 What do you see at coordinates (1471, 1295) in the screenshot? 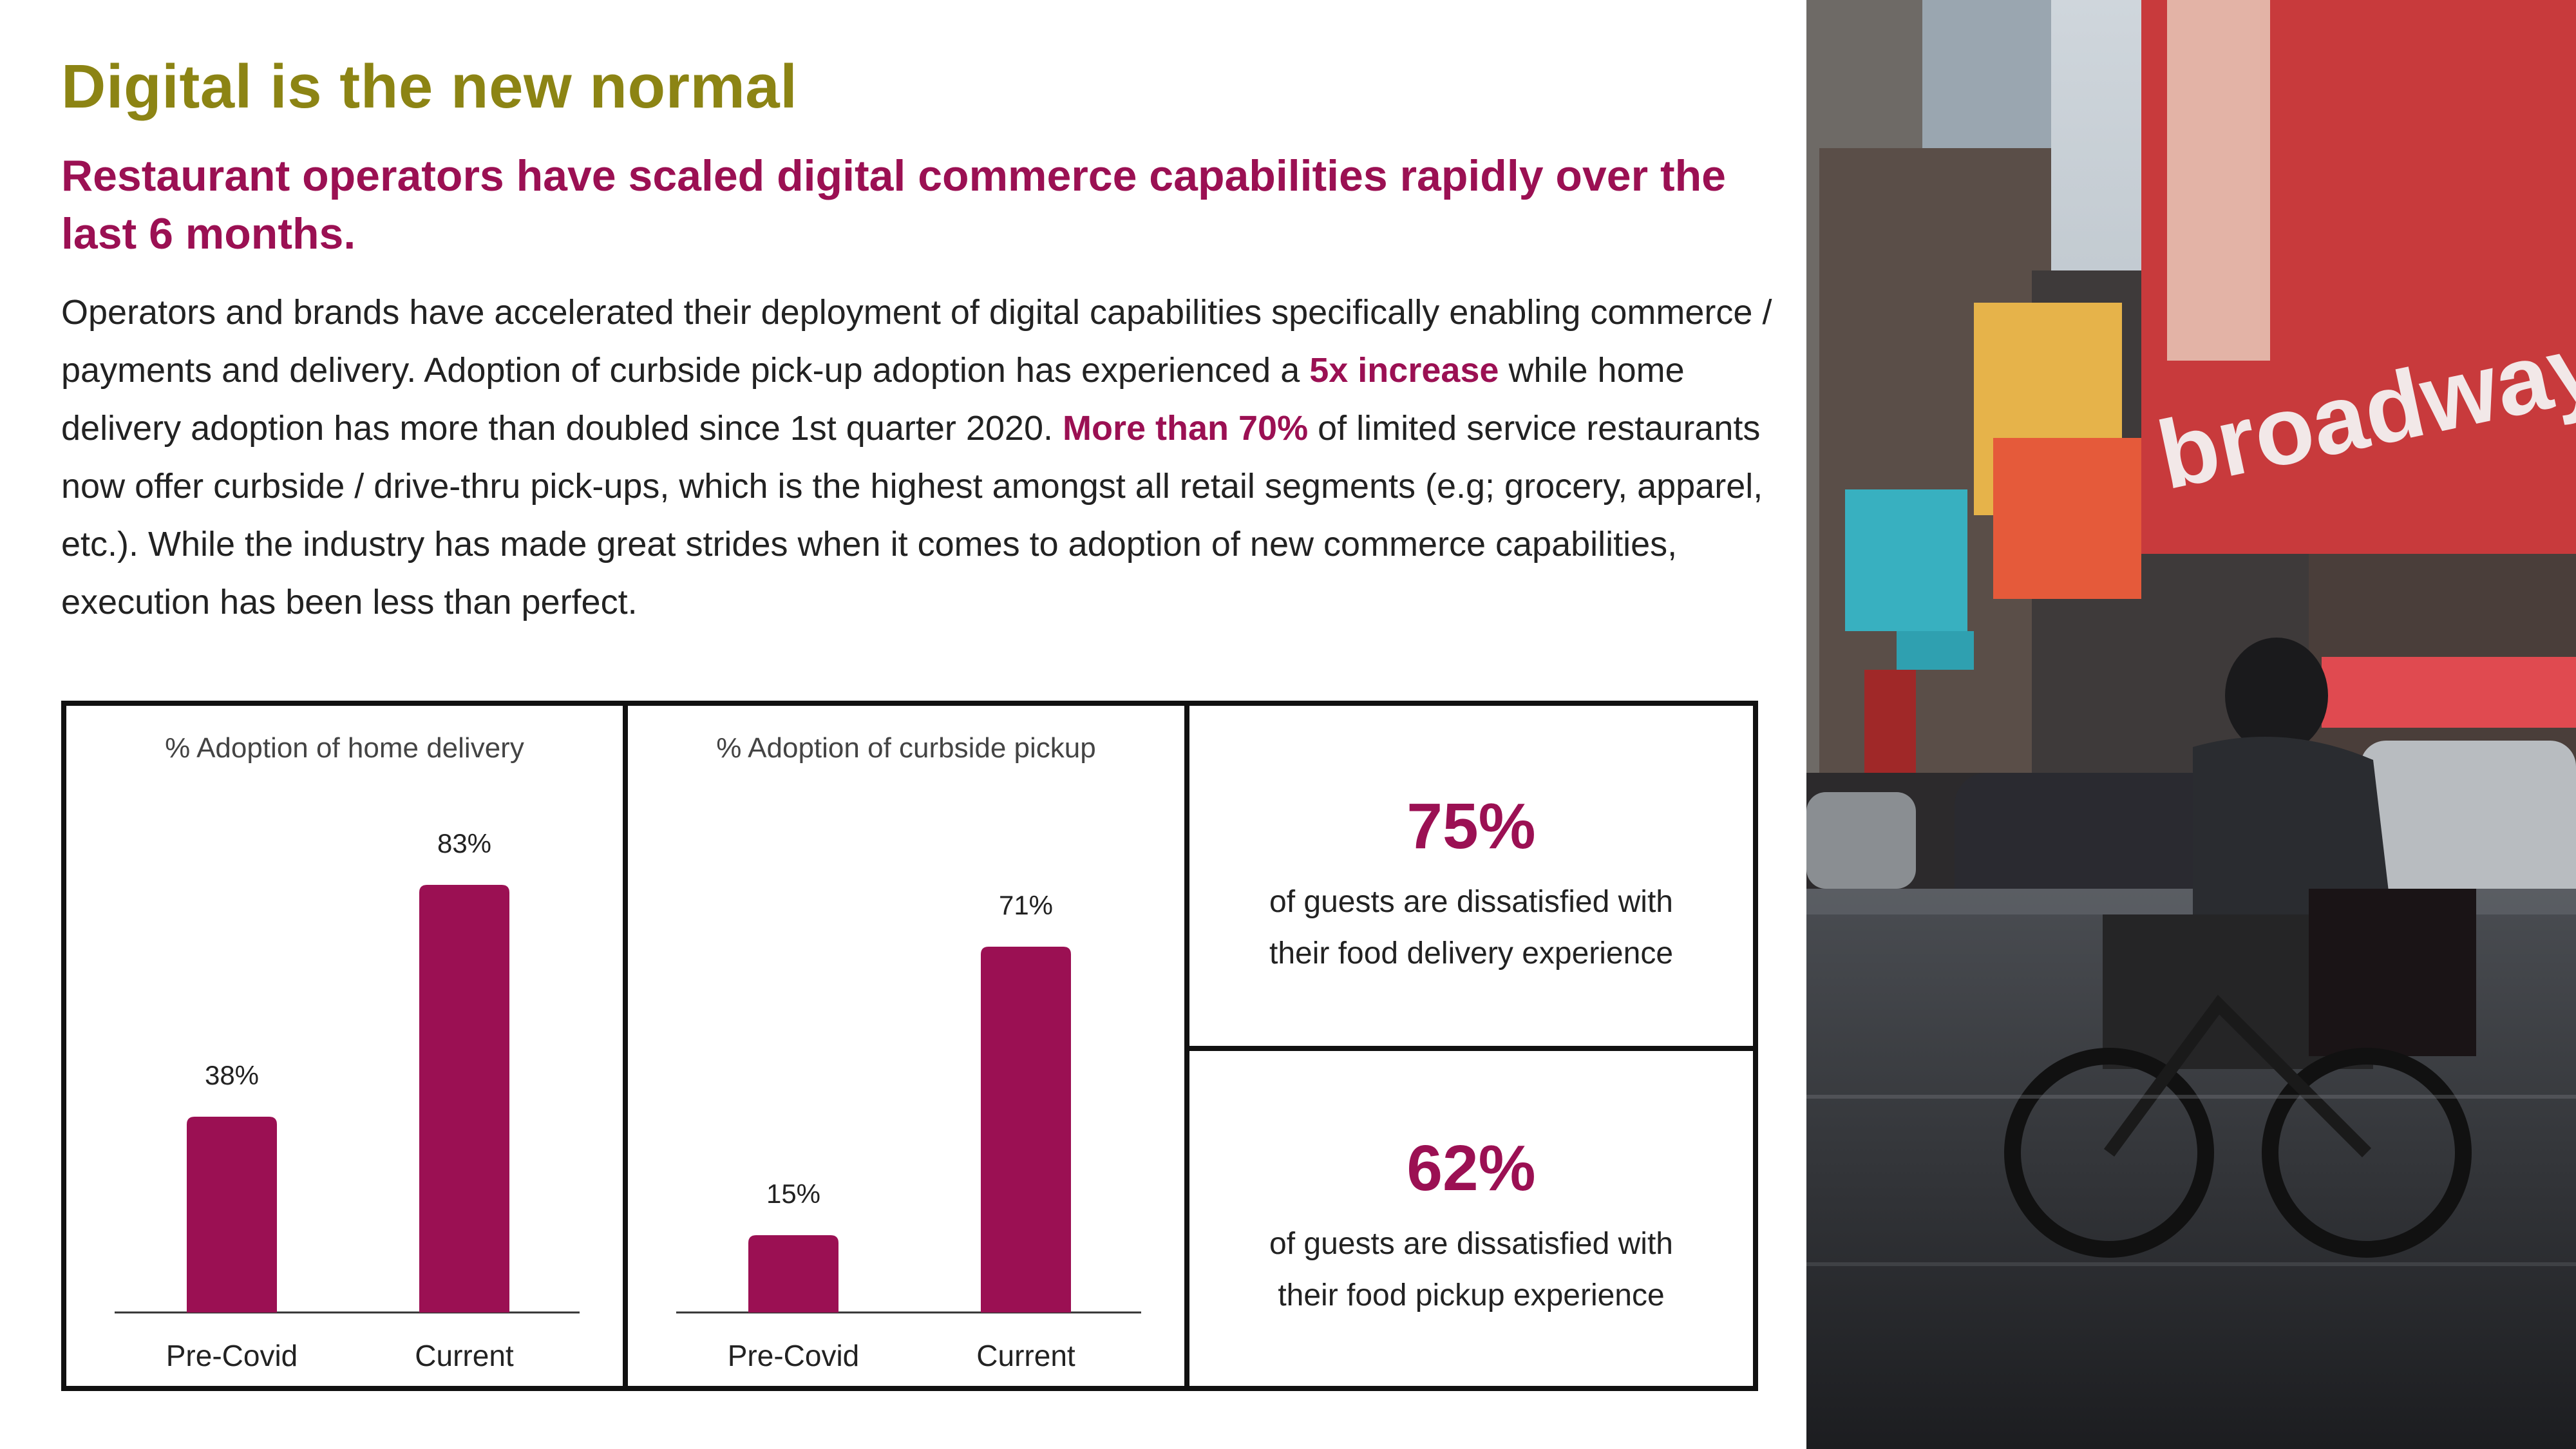
I see `stat-description-line2: their food pickup experience` at bounding box center [1471, 1295].